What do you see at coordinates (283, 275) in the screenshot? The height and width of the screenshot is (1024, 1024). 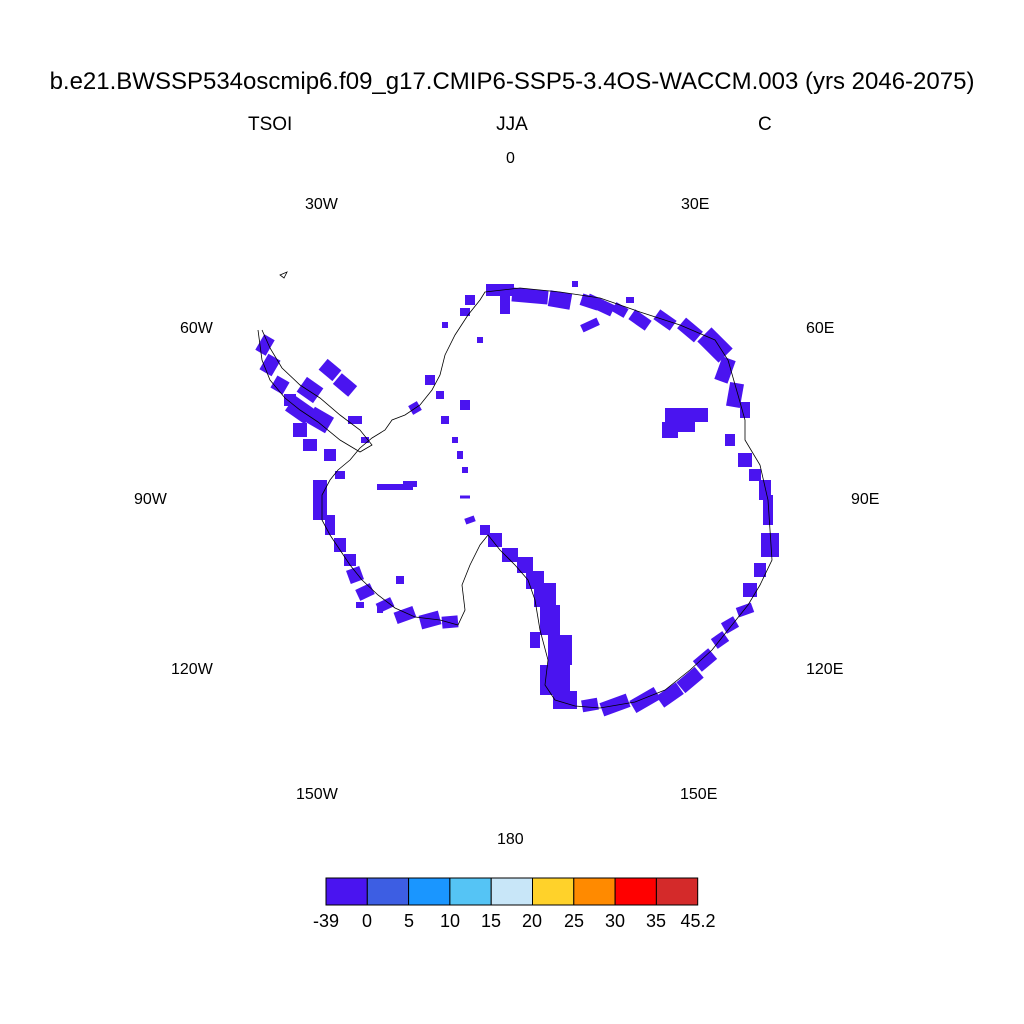 I see `island-outline` at bounding box center [283, 275].